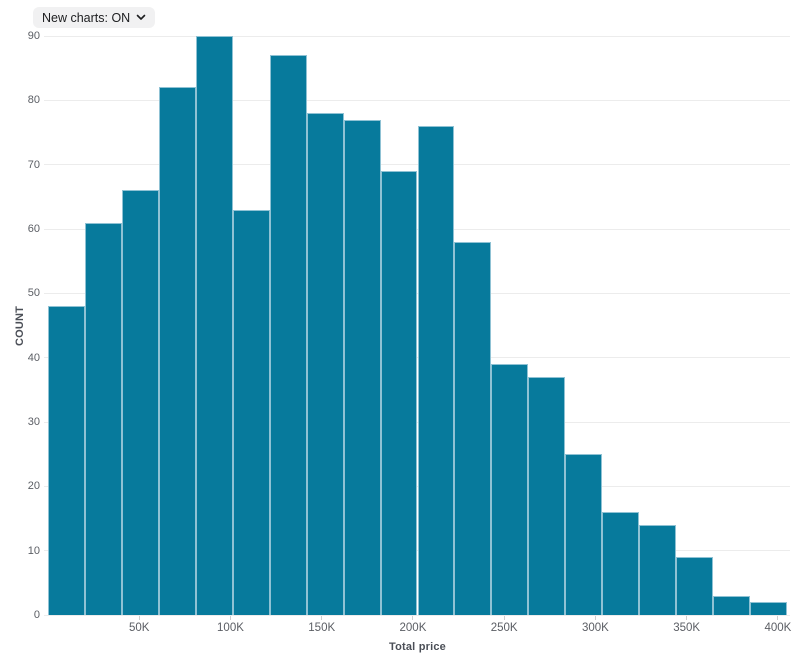  What do you see at coordinates (33, 293) in the screenshot?
I see `y-tick-label-50: 50` at bounding box center [33, 293].